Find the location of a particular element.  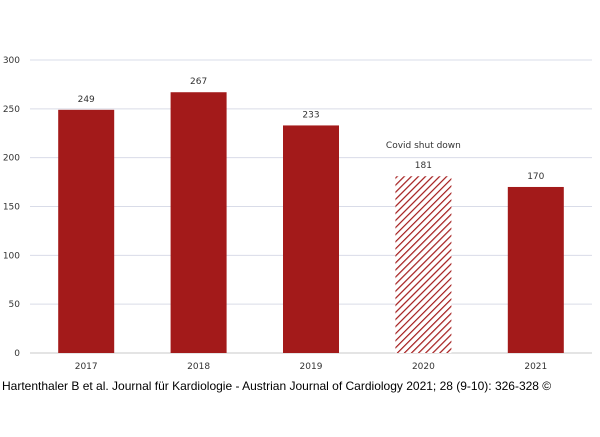

y-tick-label: 150 is located at coordinates (11, 208).